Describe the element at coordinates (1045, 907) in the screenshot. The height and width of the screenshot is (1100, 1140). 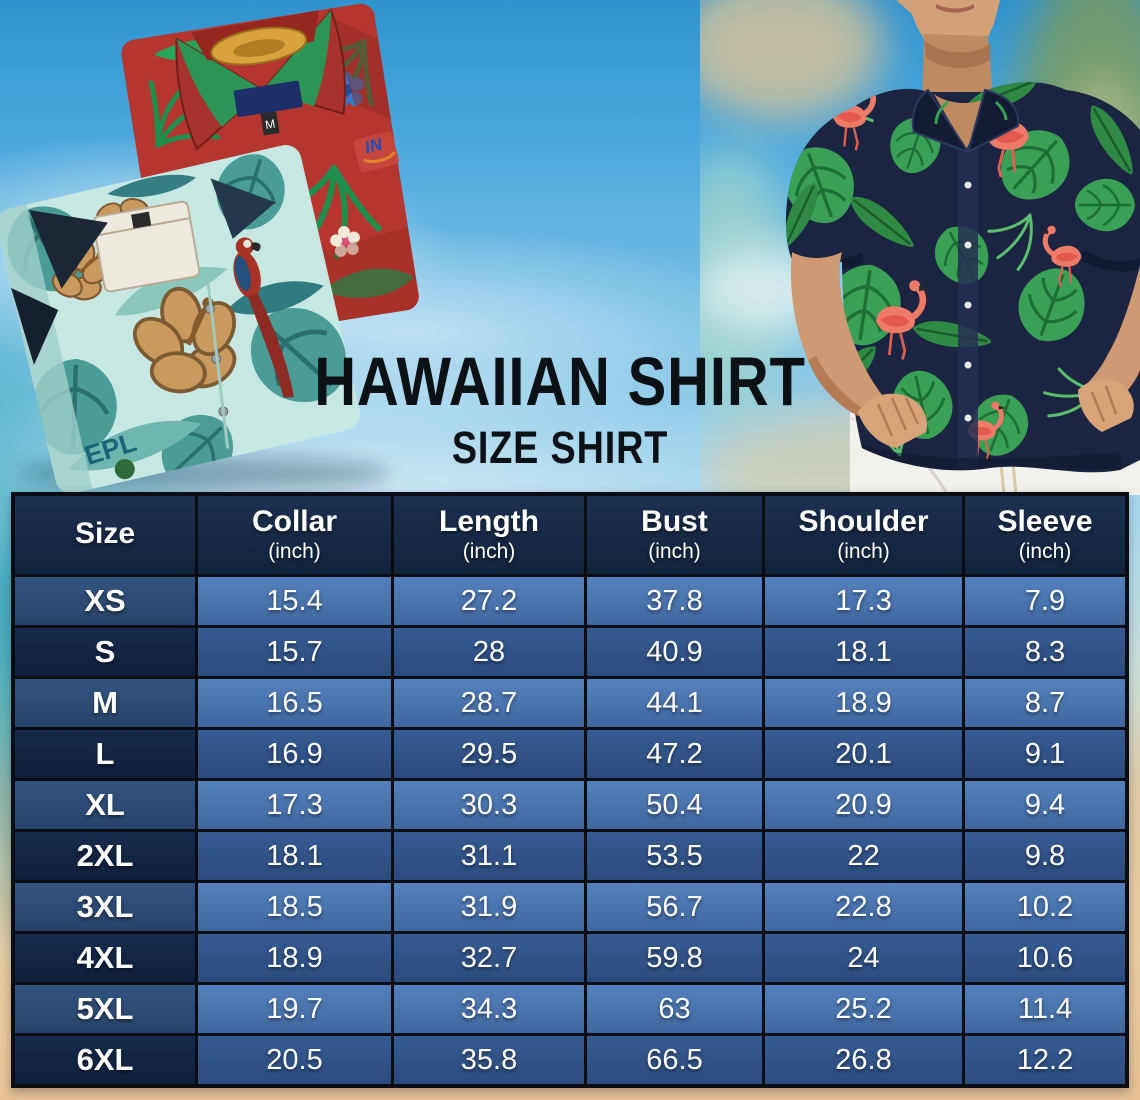
I see `cell-3XL-sleeve: 10.2` at that location.